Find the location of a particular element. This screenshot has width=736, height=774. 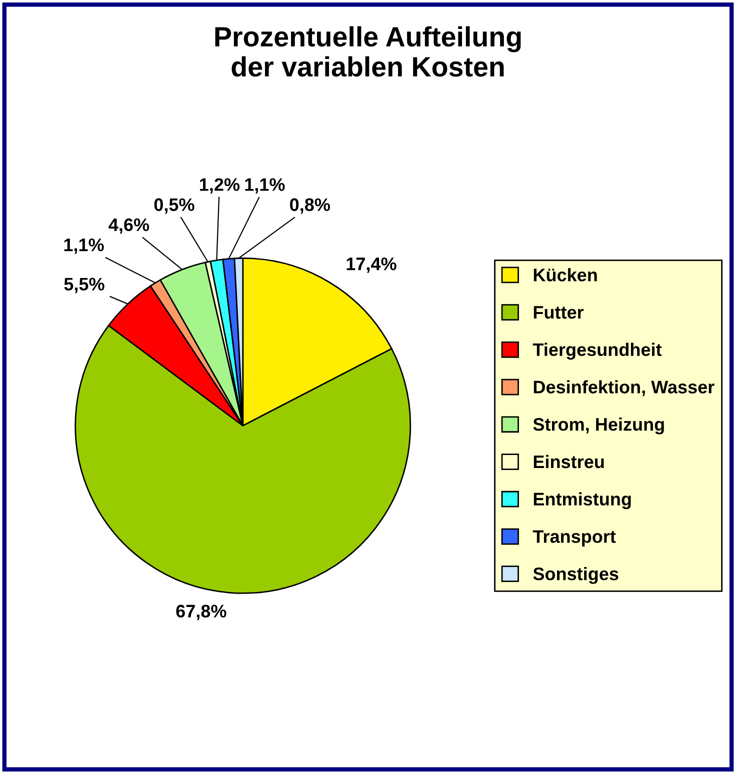

data-label: 0,8% is located at coordinates (310, 206).